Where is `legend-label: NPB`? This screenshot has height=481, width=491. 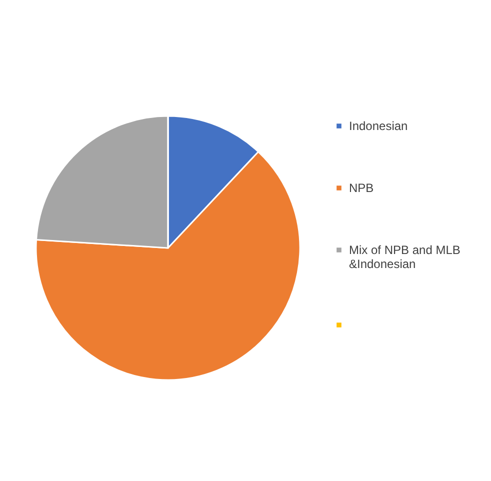 legend-label: NPB is located at coordinates (361, 188).